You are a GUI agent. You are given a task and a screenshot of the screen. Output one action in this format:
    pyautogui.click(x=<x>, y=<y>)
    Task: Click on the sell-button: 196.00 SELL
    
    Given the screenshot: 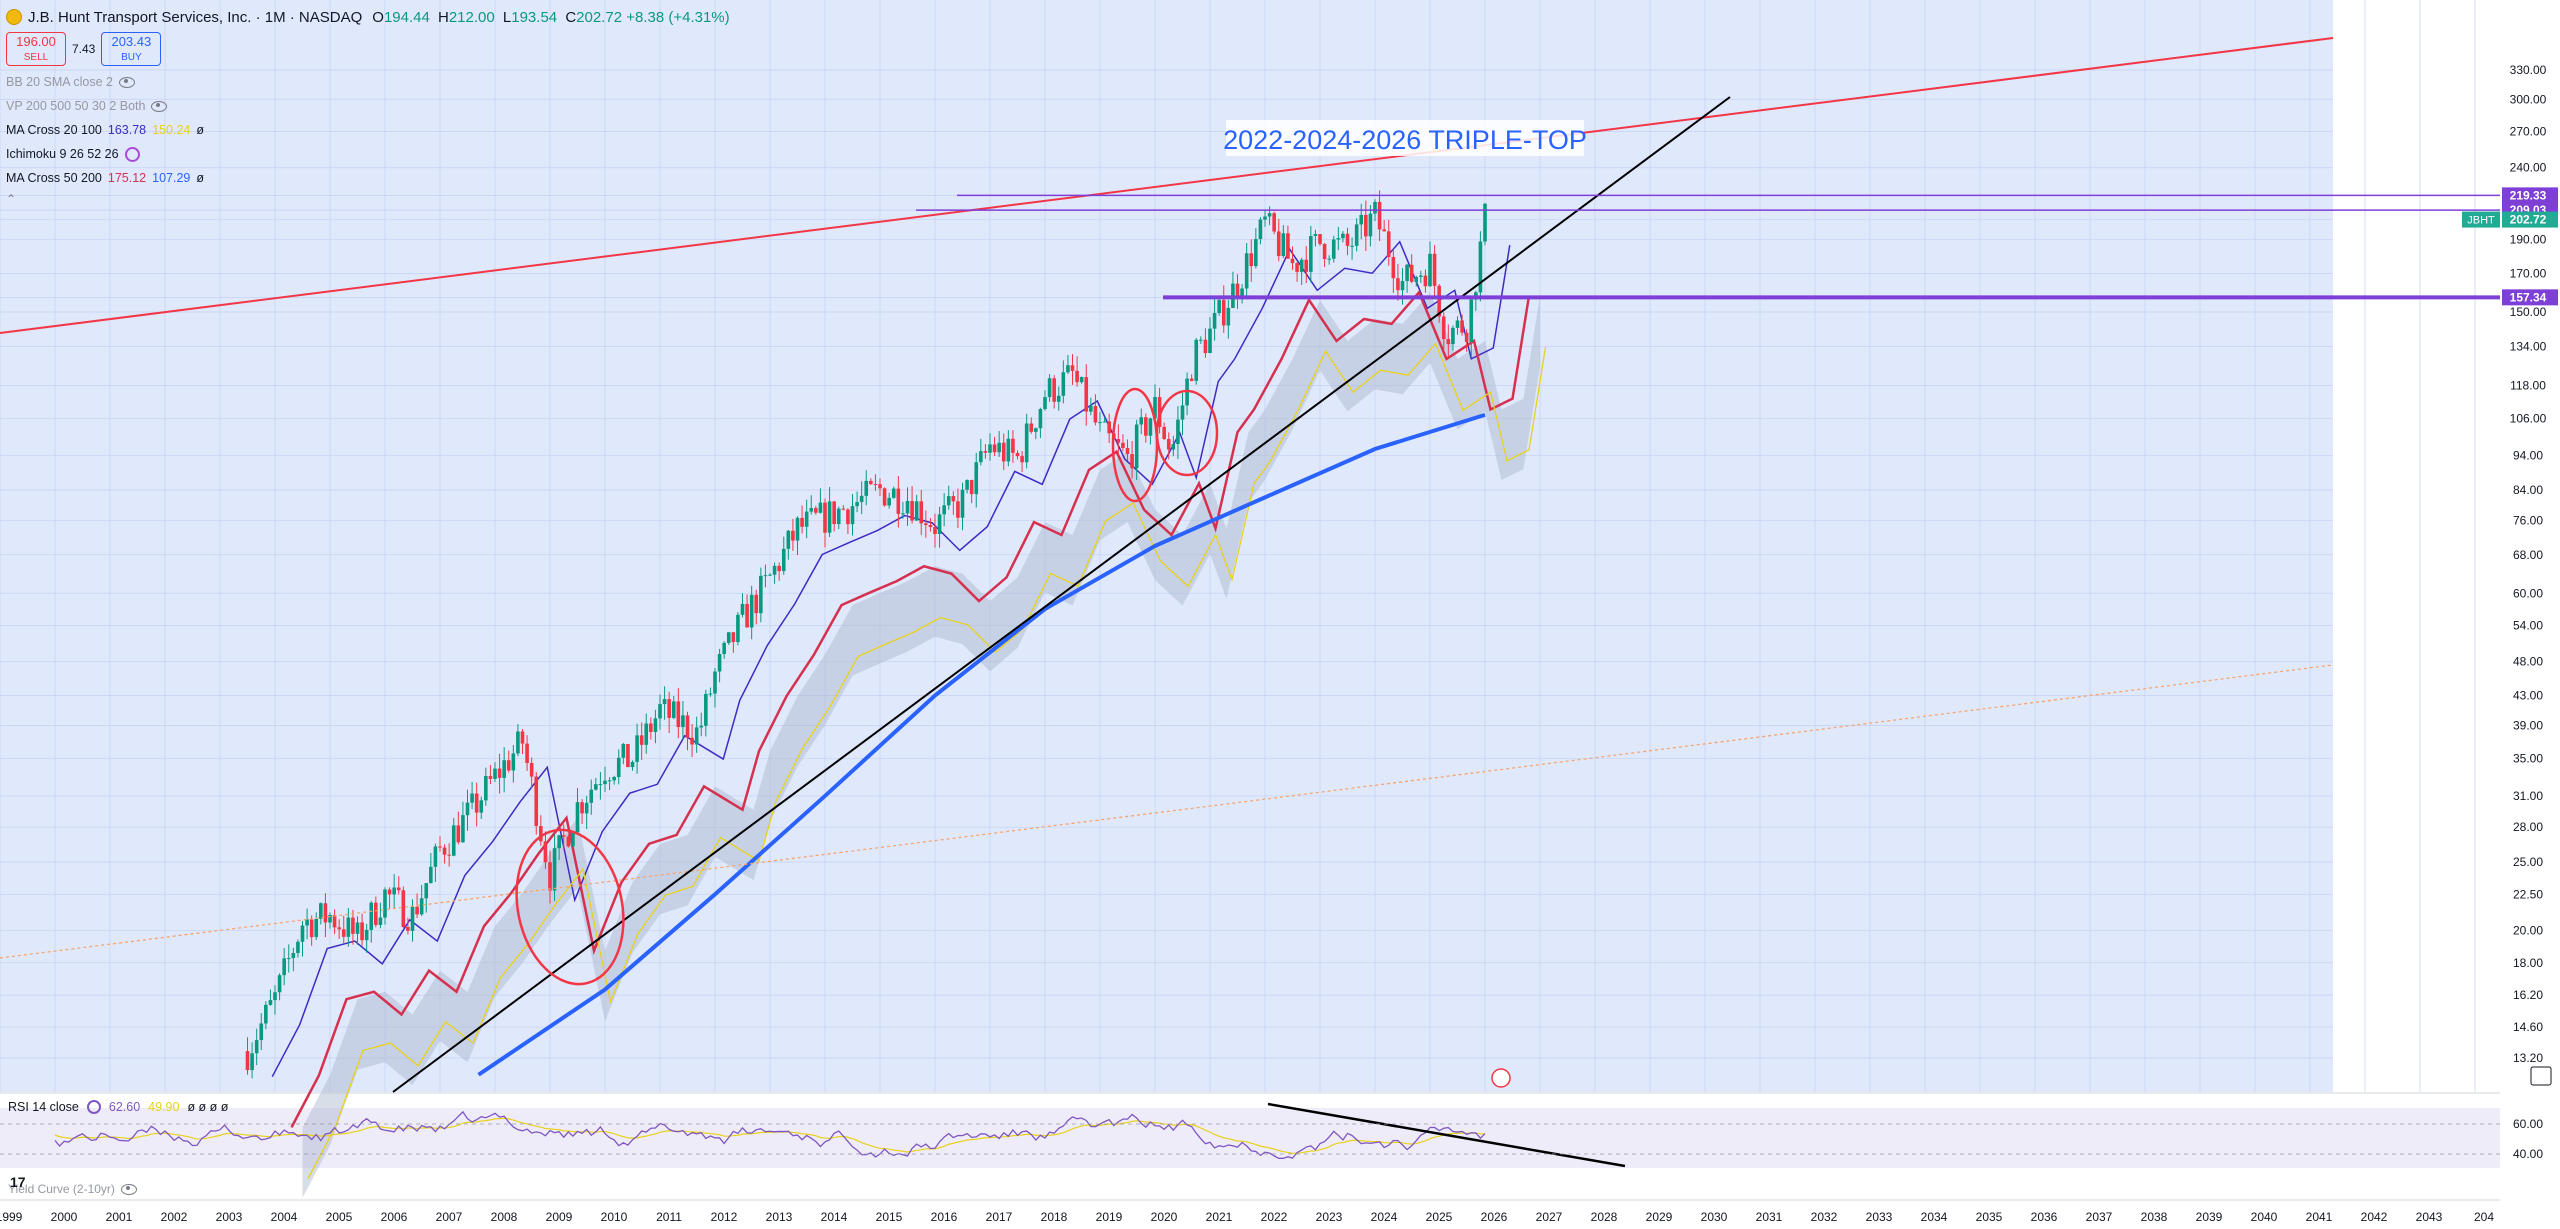 What is the action you would take?
    pyautogui.click(x=36, y=49)
    